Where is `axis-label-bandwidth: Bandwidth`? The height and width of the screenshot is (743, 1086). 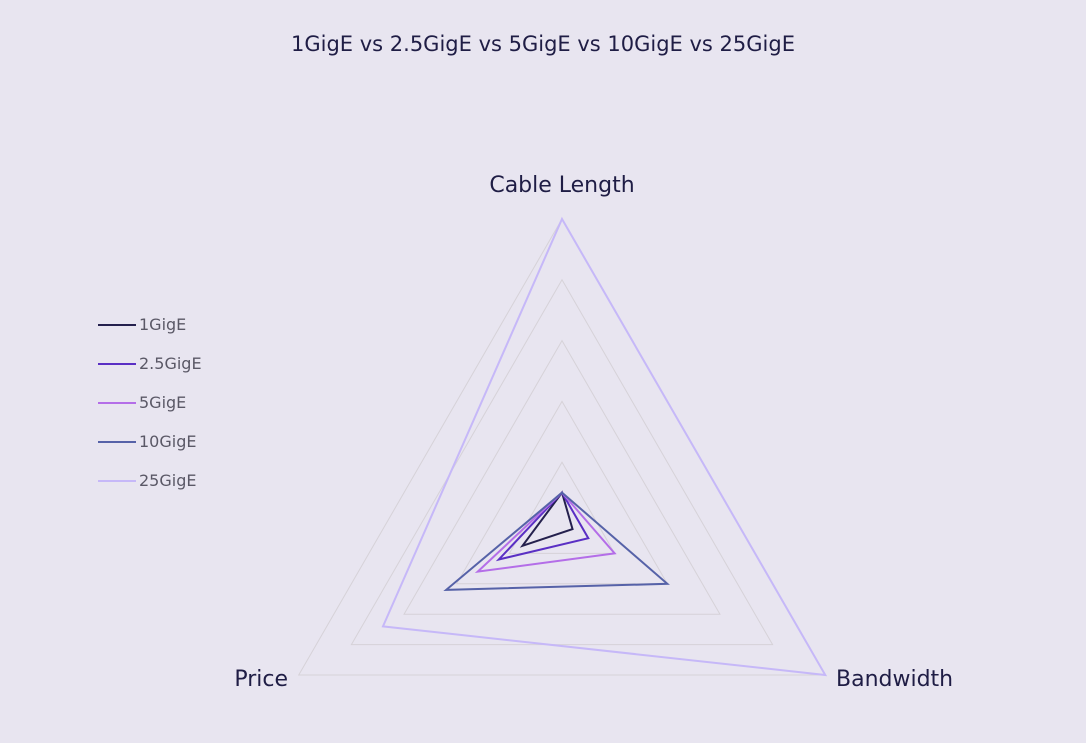
axis-label-bandwidth: Bandwidth is located at coordinates (894, 679).